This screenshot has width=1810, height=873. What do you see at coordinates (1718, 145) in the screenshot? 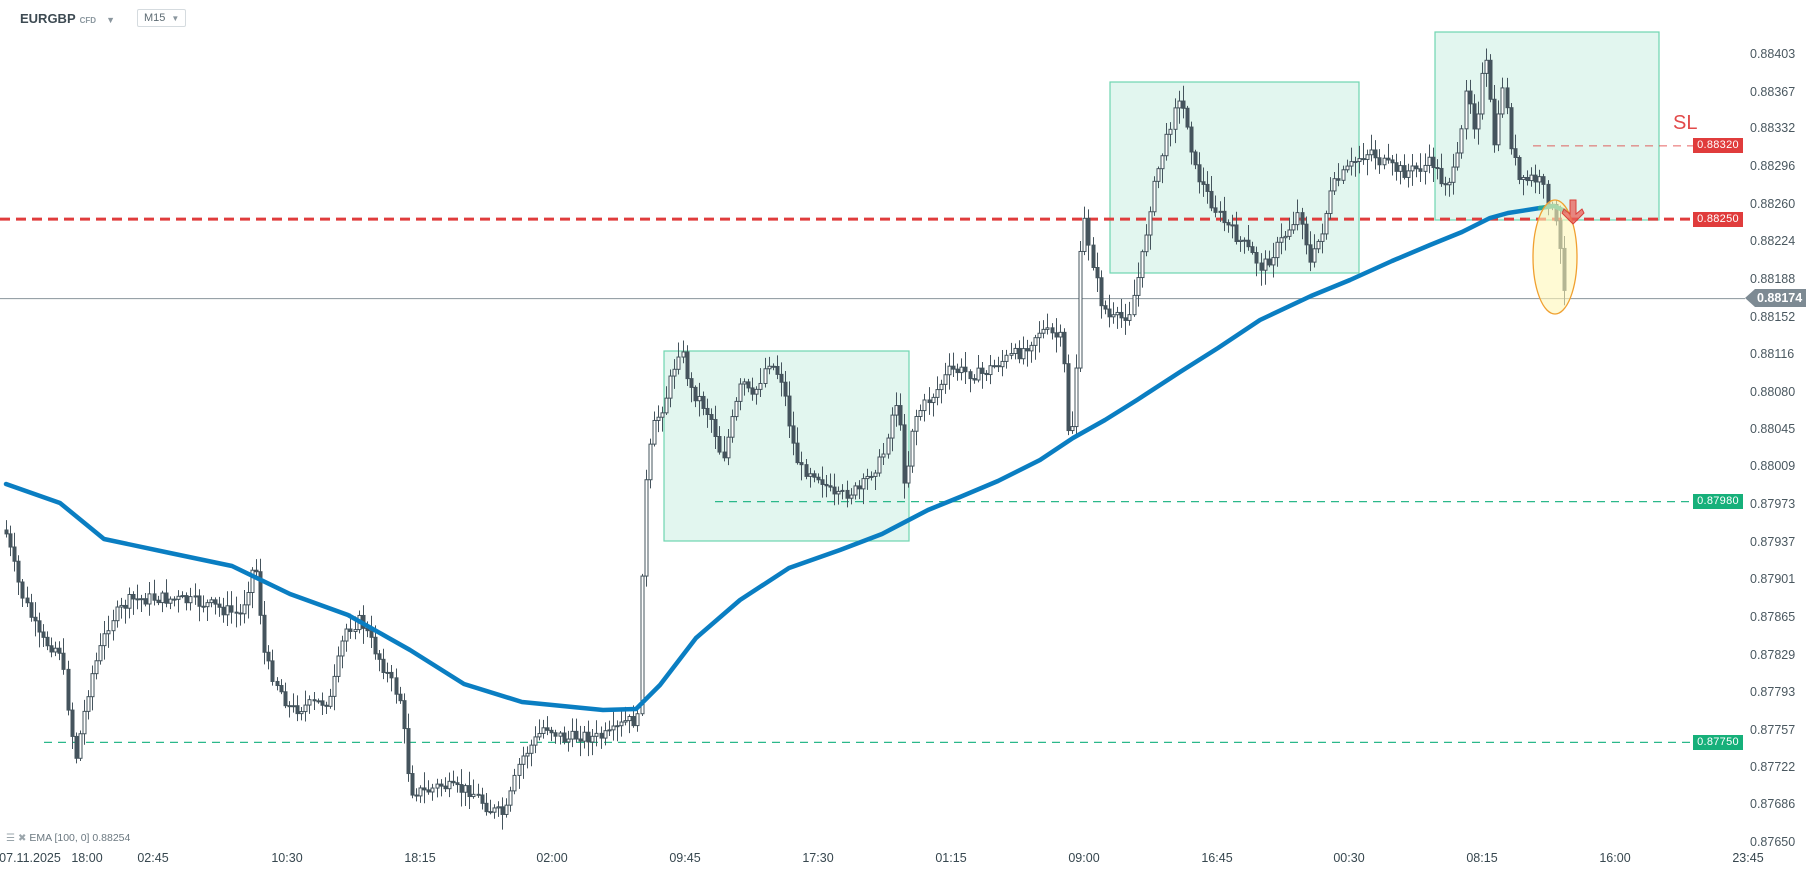
I see `sl-price-tag: 0.88320` at bounding box center [1718, 145].